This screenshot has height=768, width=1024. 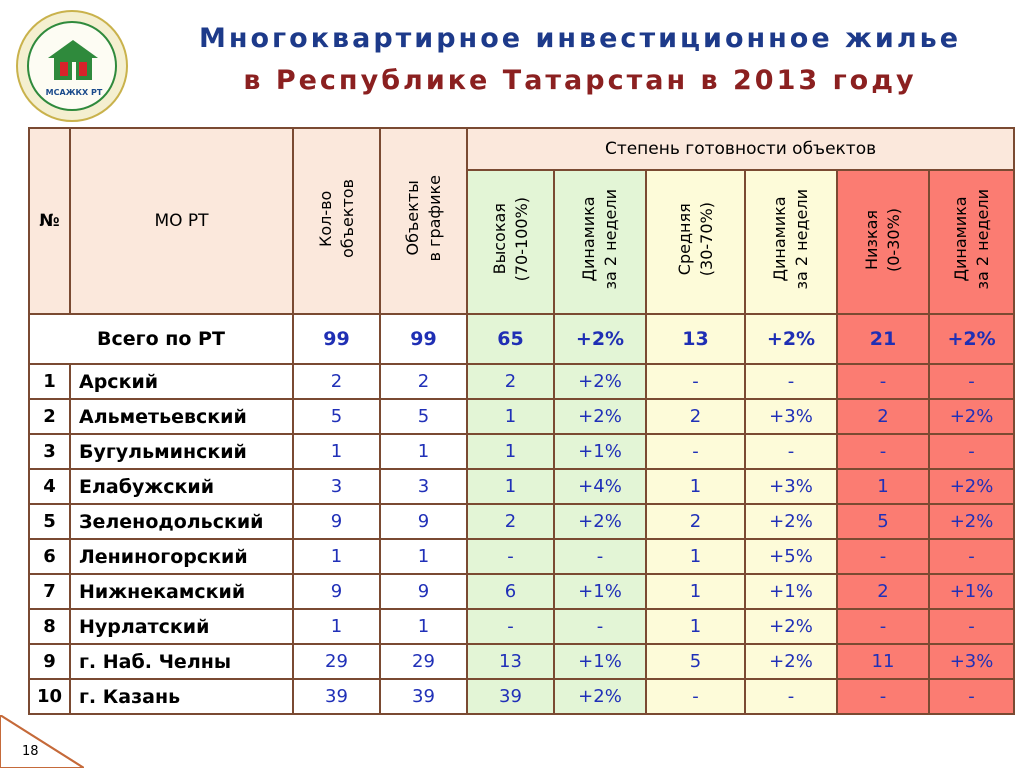 What do you see at coordinates (181, 521) in the screenshot?
I see `row-district: Зеленодольский` at bounding box center [181, 521].